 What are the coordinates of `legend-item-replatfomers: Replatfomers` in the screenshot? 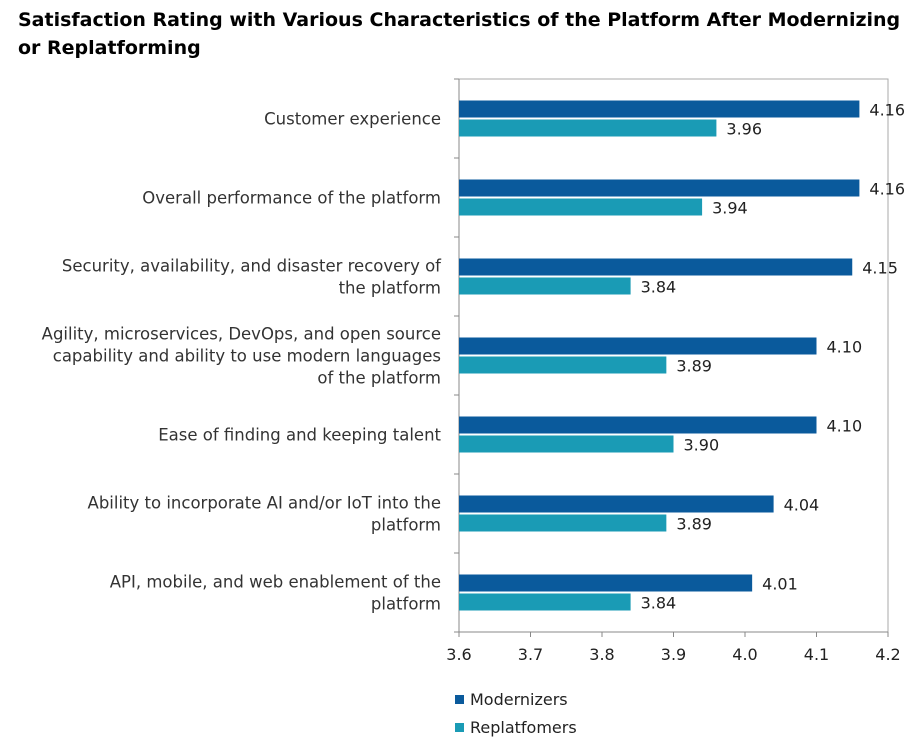 It's located at (516, 727).